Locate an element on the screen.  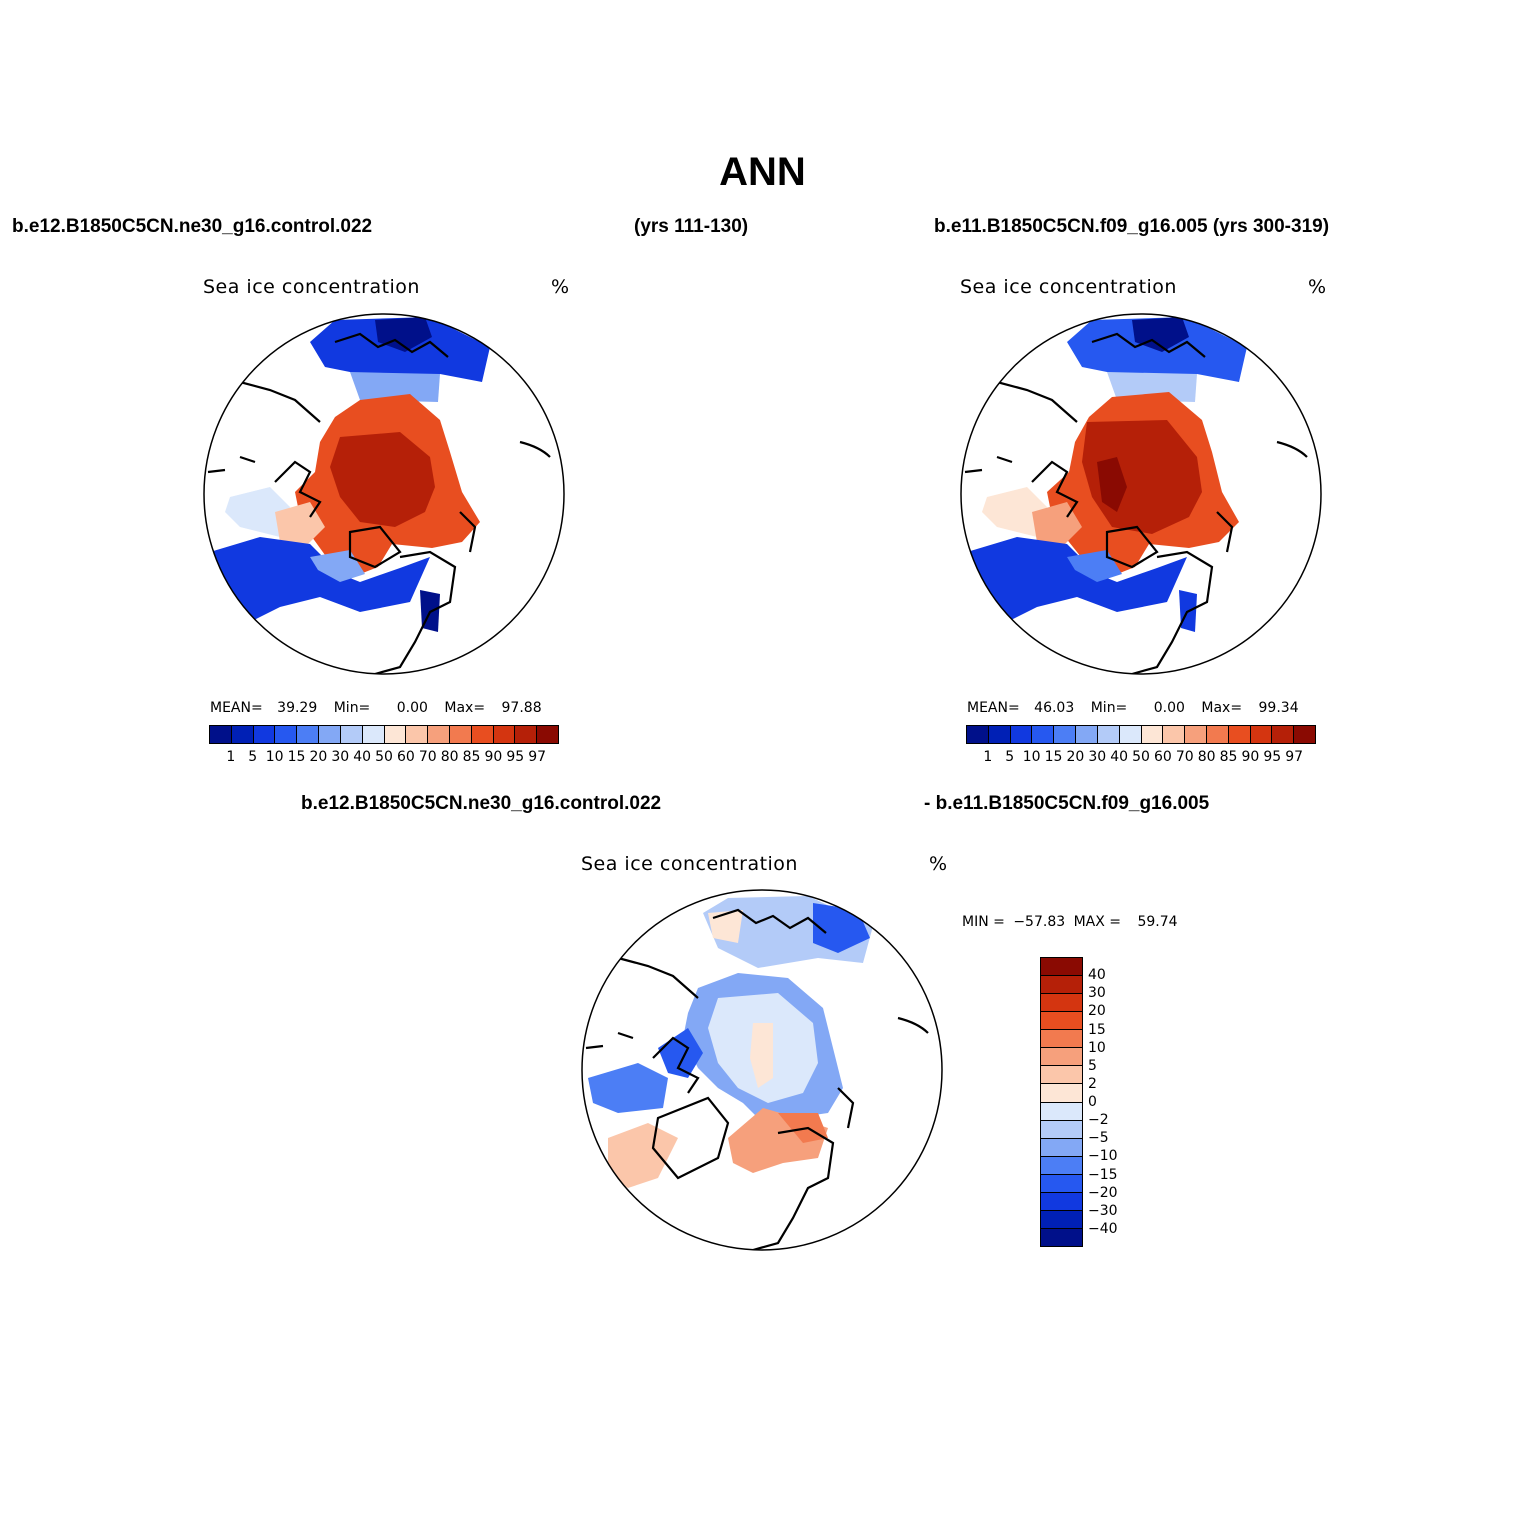
figure-title: ANN is located at coordinates (762, 172).